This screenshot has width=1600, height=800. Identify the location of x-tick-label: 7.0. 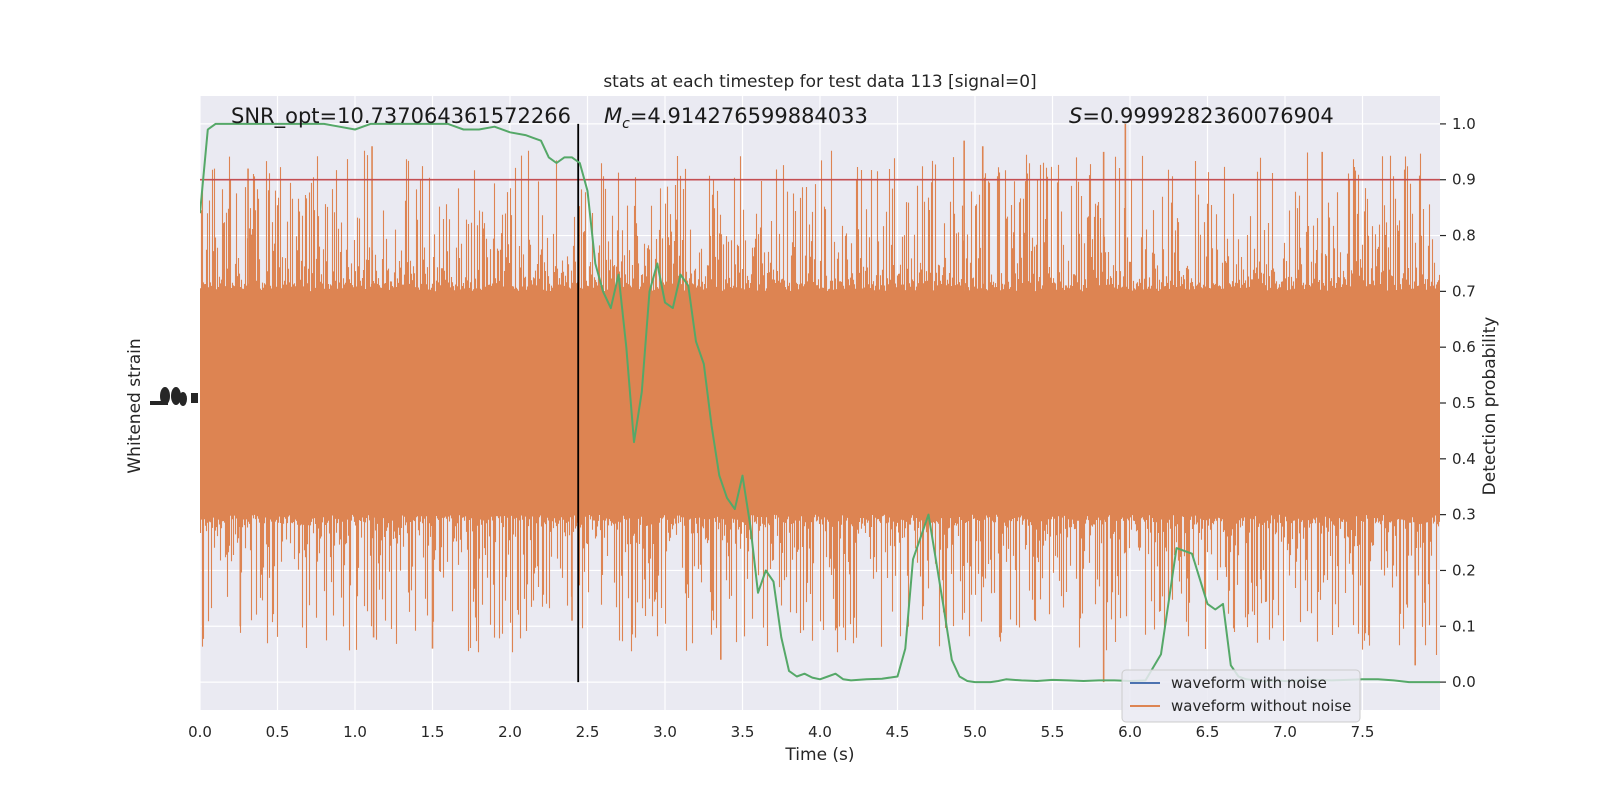
(1285, 732).